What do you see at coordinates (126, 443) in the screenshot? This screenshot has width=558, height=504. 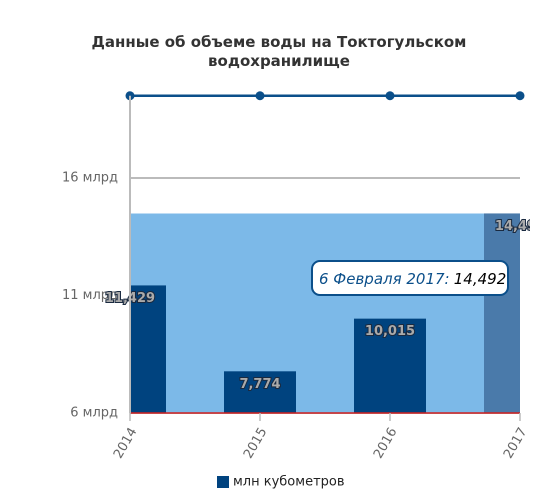 I see `x-tick-label: 2014` at bounding box center [126, 443].